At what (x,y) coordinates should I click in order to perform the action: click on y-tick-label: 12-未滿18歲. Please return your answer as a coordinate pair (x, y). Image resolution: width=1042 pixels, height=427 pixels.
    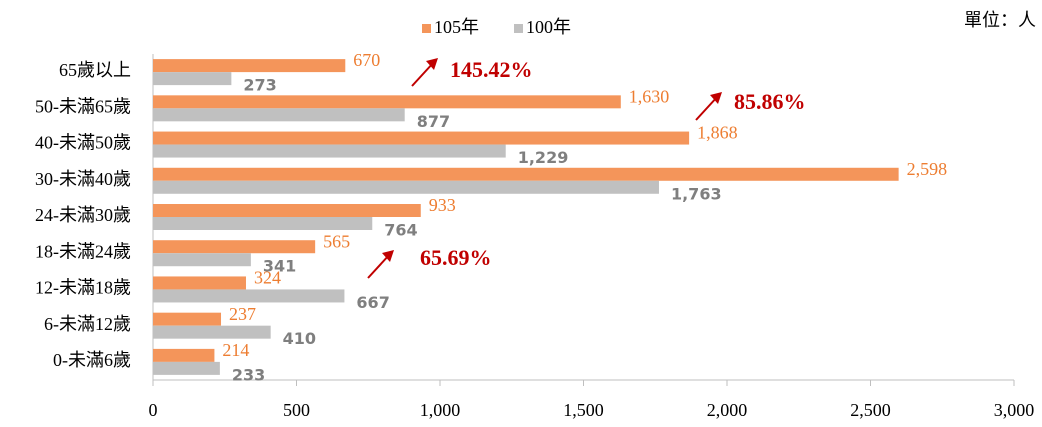
    Looking at the image, I should click on (83, 288).